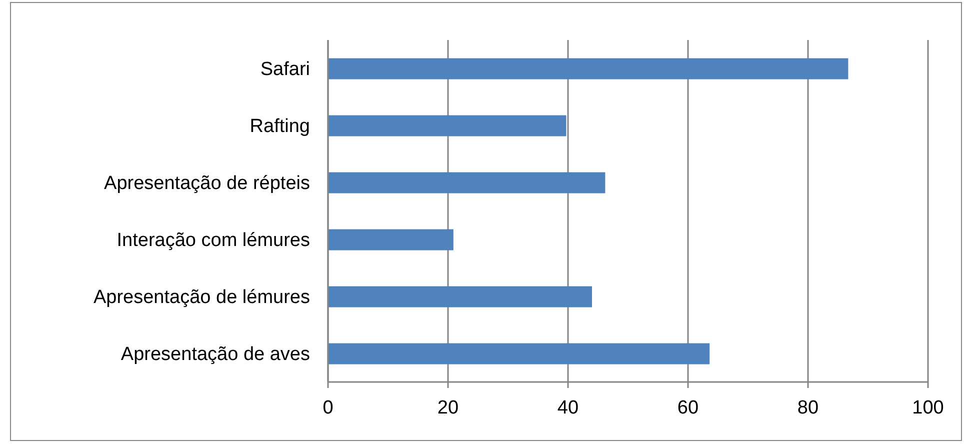 The height and width of the screenshot is (445, 964). Describe the element at coordinates (280, 127) in the screenshot. I see `y-tick-label: Rafting` at that location.